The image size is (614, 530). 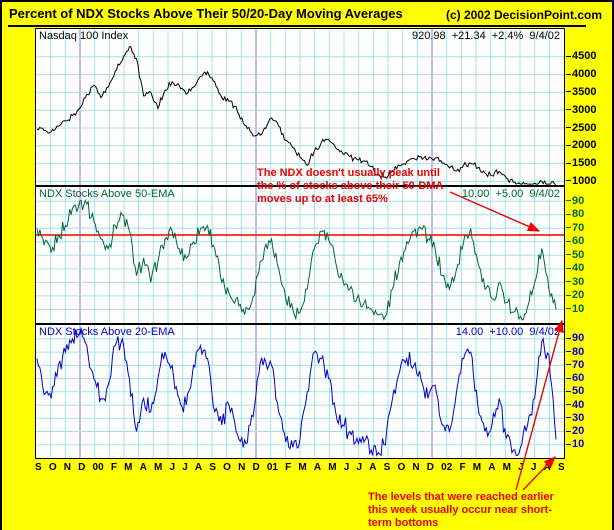 What do you see at coordinates (348, 173) in the screenshot?
I see `annotation-peak-line-1: The NDX doesn't usually peak until` at bounding box center [348, 173].